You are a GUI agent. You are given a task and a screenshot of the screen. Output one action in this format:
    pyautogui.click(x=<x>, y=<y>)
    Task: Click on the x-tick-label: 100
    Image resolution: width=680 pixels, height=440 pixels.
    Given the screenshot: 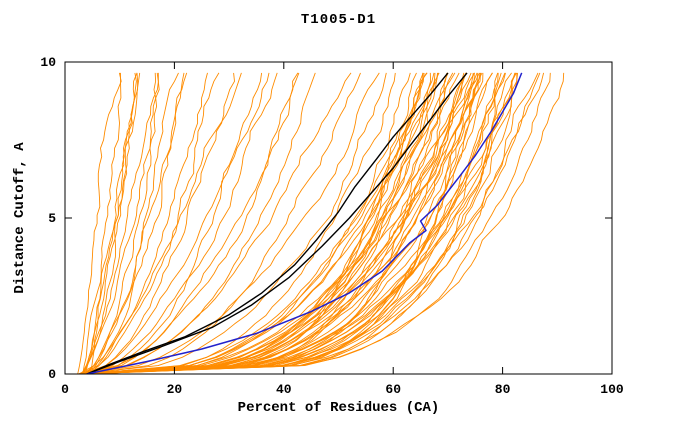 What is the action you would take?
    pyautogui.click(x=612, y=389)
    